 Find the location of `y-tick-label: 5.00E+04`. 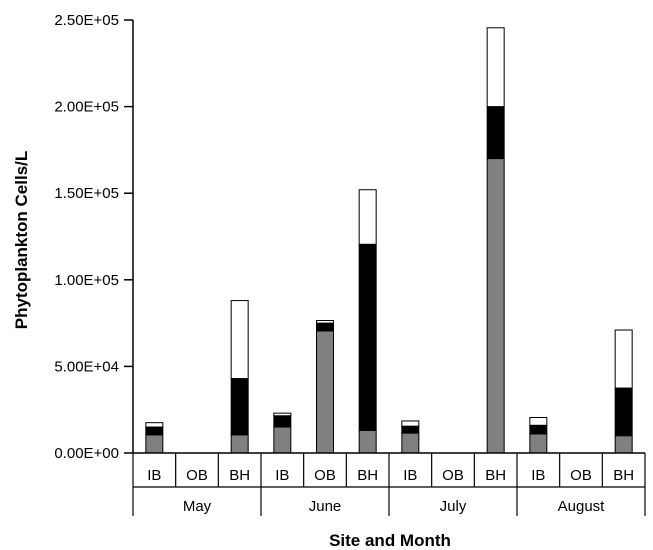

y-tick-label: 5.00E+04 is located at coordinates (86, 366).